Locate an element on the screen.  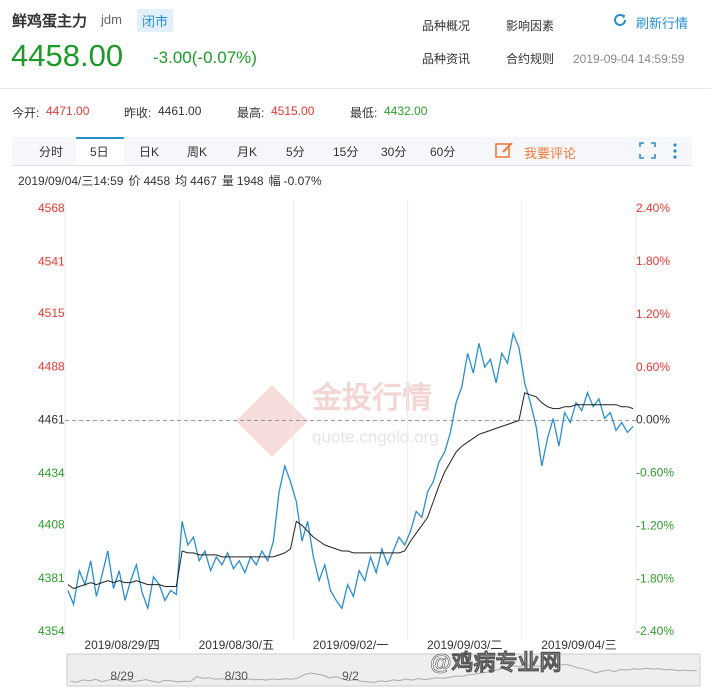
y-tick-label: 4488 is located at coordinates (51, 366).